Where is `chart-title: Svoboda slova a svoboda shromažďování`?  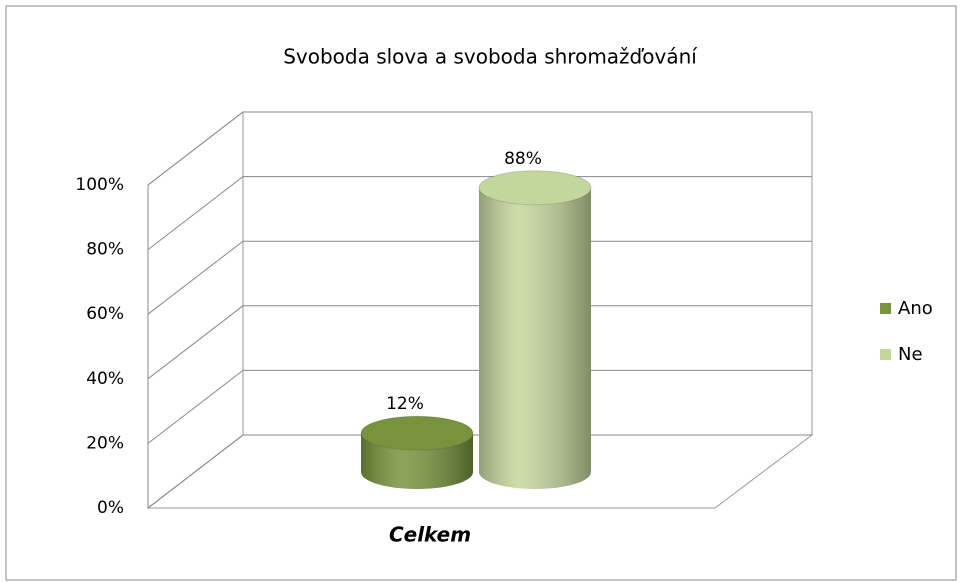 chart-title: Svoboda slova a svoboda shromažďování is located at coordinates (490, 57).